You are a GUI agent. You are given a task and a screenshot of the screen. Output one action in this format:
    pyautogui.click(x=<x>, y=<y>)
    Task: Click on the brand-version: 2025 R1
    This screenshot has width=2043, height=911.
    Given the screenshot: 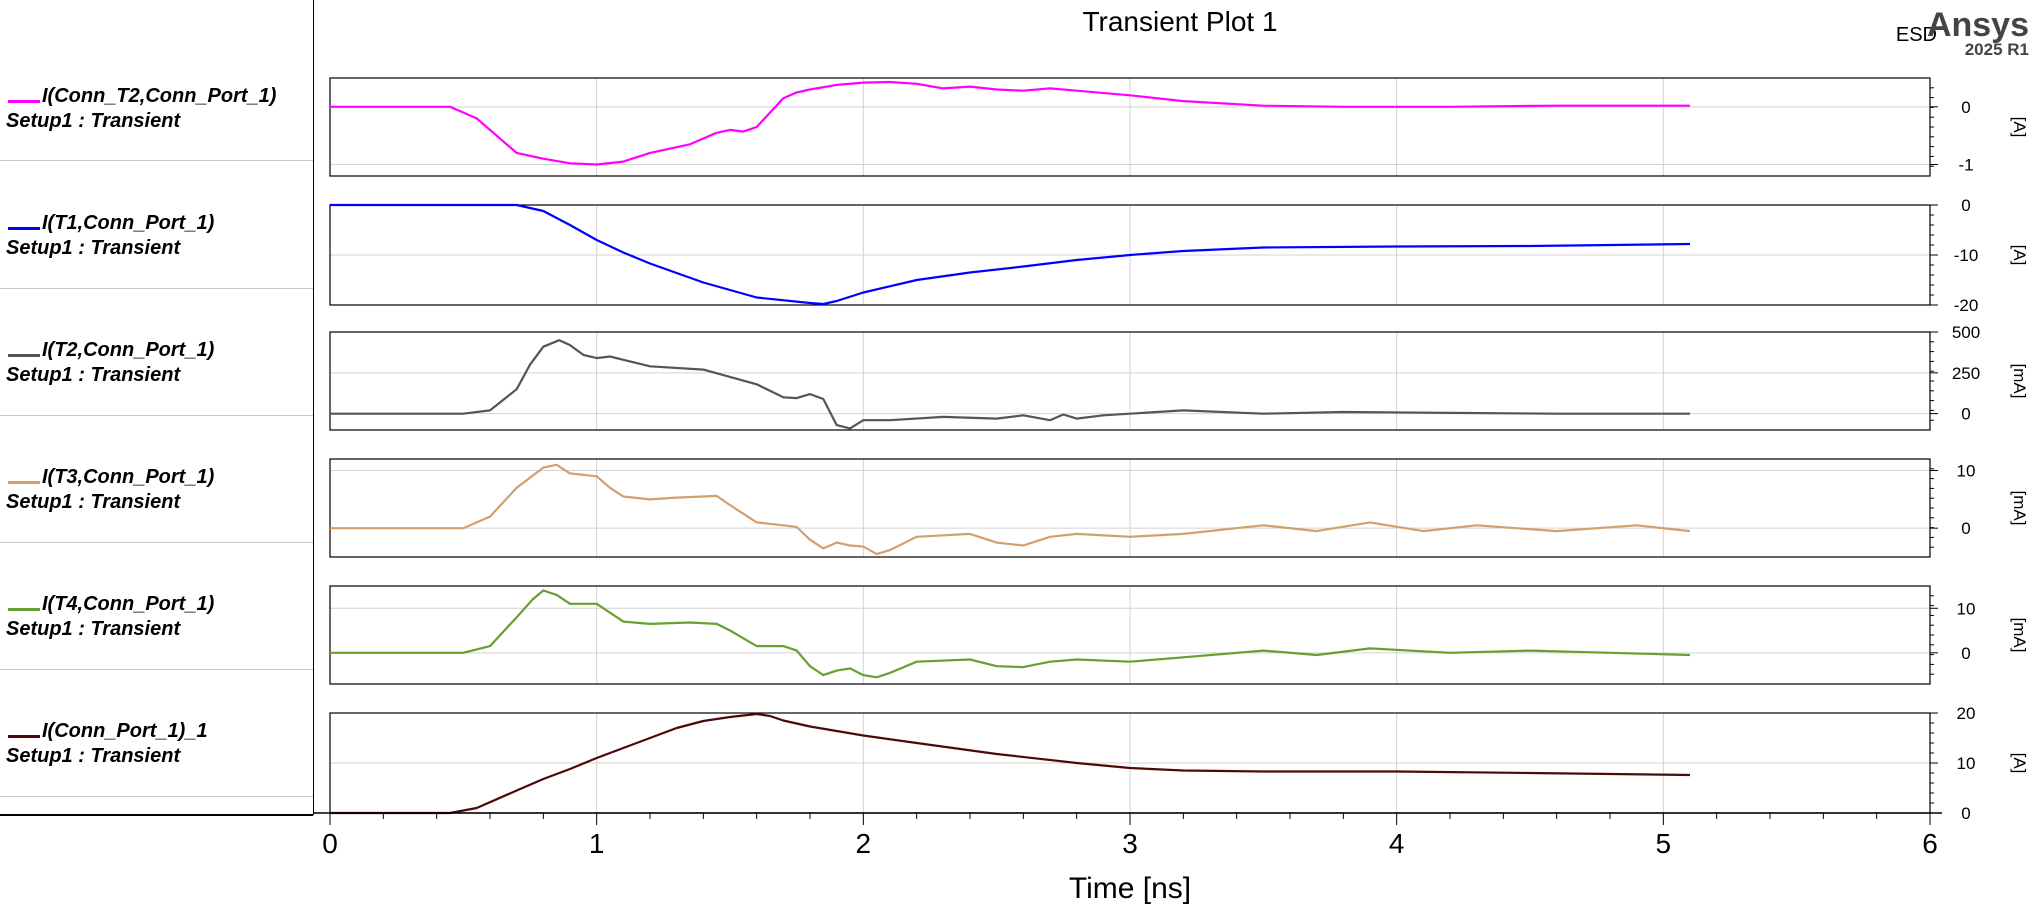 What is the action you would take?
    pyautogui.click(x=1996, y=49)
    